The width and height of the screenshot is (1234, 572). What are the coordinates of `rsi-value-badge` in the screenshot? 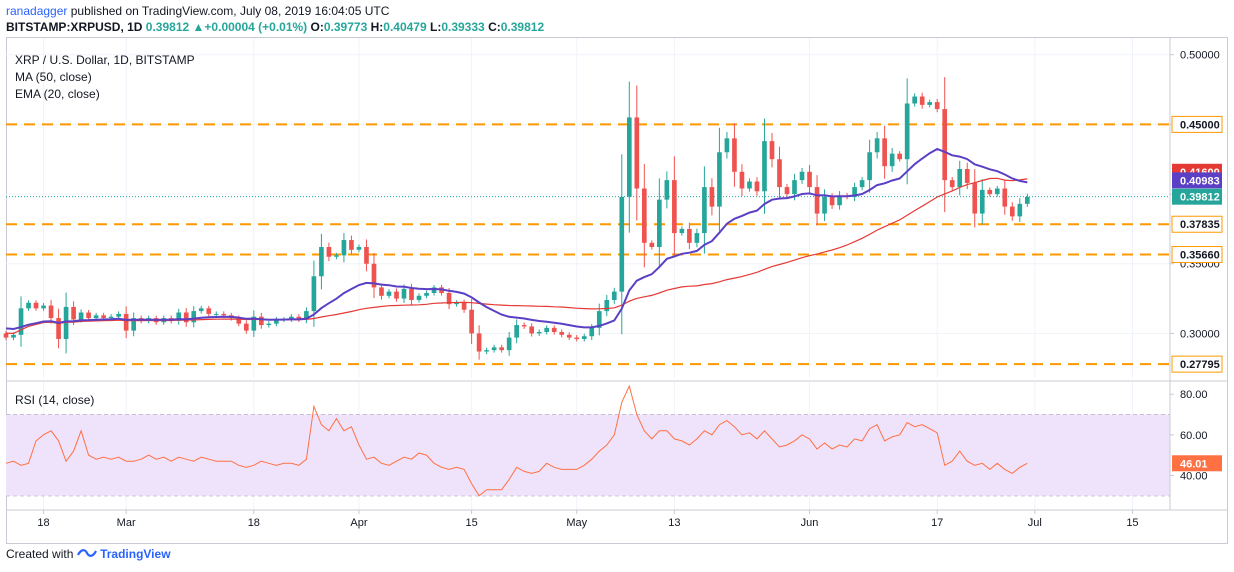 It's located at (1197, 463).